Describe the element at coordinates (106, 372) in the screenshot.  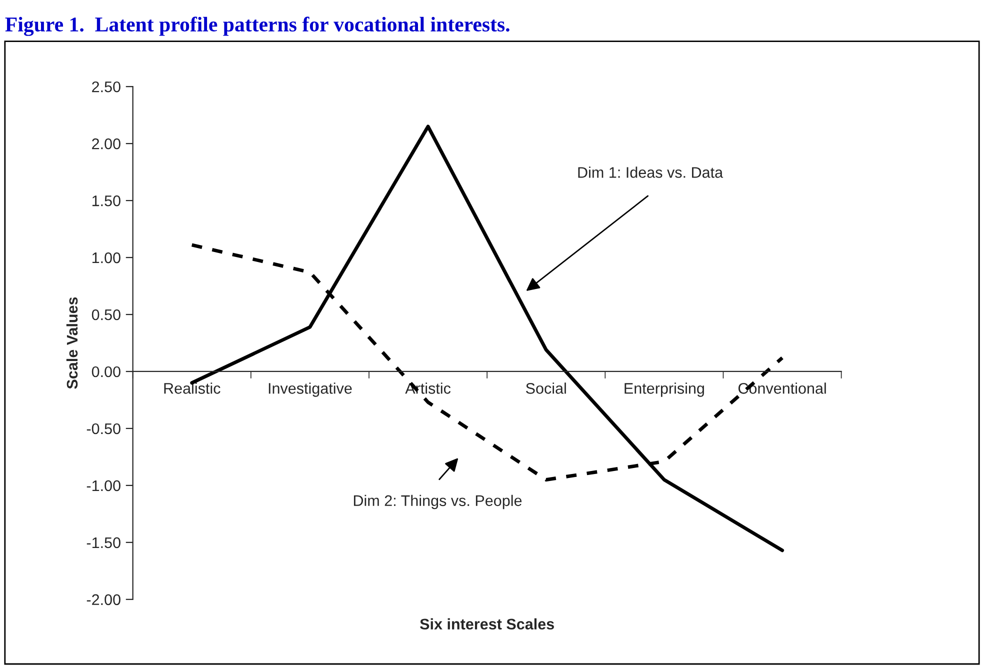
I see `y-tick-label: 0.00` at that location.